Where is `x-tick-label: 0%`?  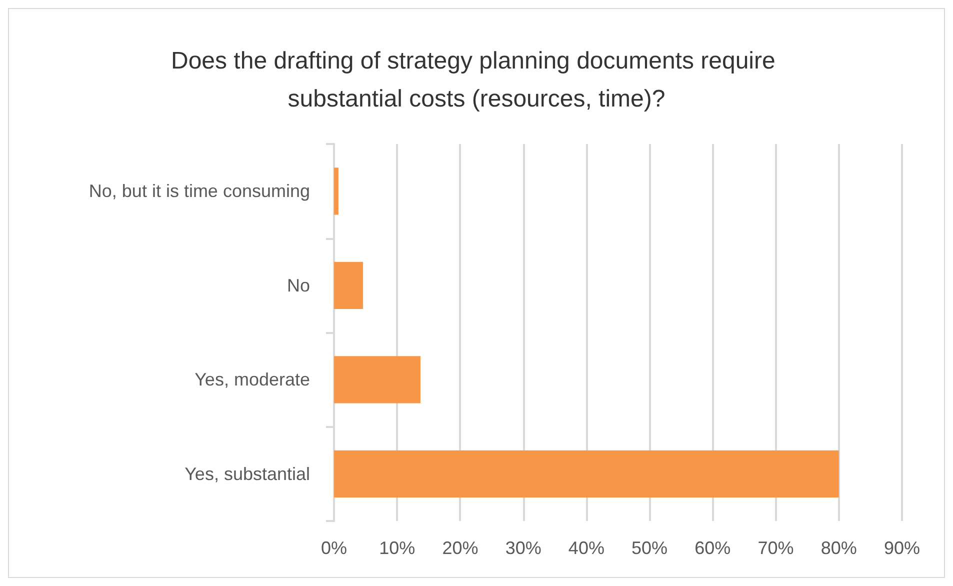 x-tick-label: 0% is located at coordinates (334, 548).